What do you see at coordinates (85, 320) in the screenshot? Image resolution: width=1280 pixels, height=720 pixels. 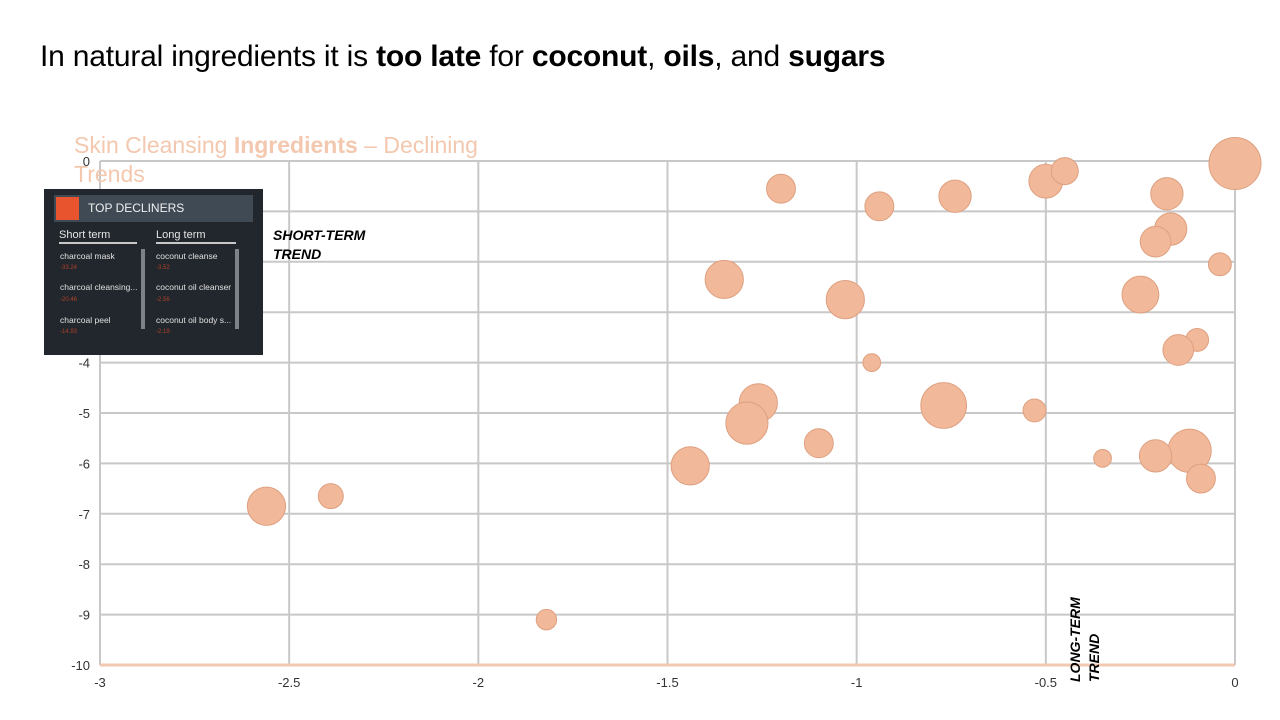 I see `short-term-item: charcoal peel` at bounding box center [85, 320].